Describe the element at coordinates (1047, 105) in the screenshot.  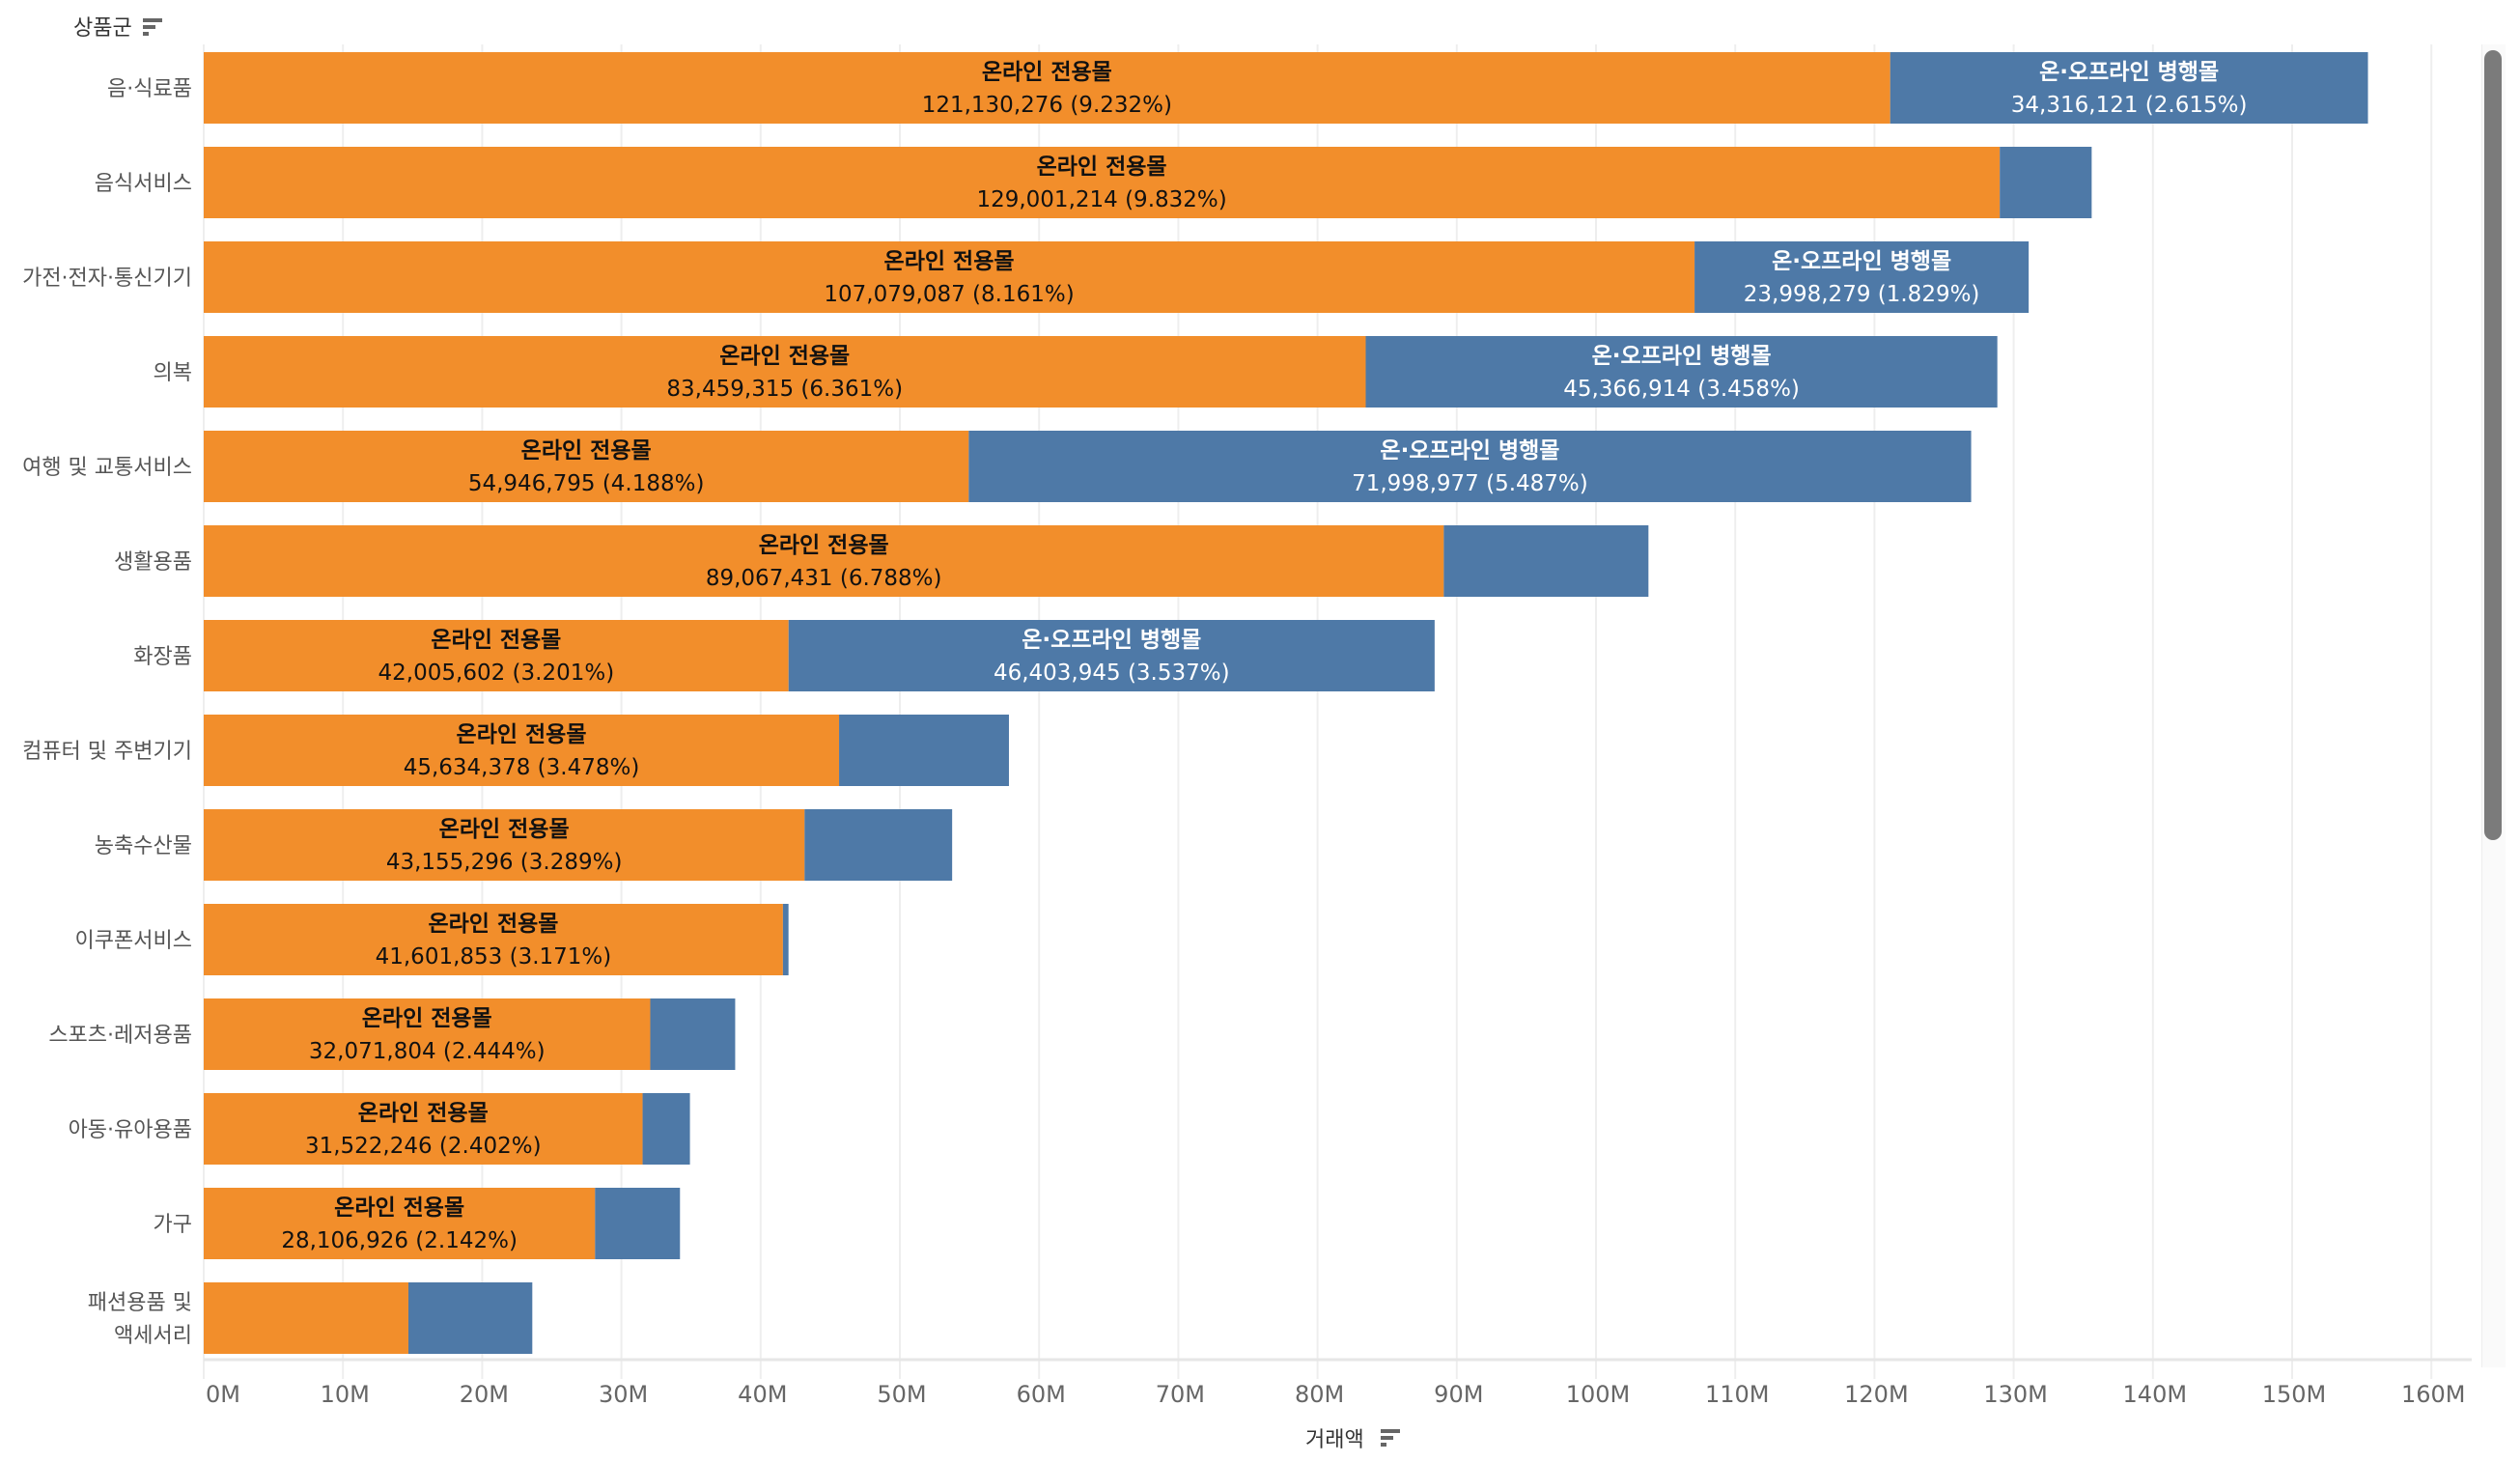
I see `segment-value-label: 121,130,276 (9.232%)` at that location.